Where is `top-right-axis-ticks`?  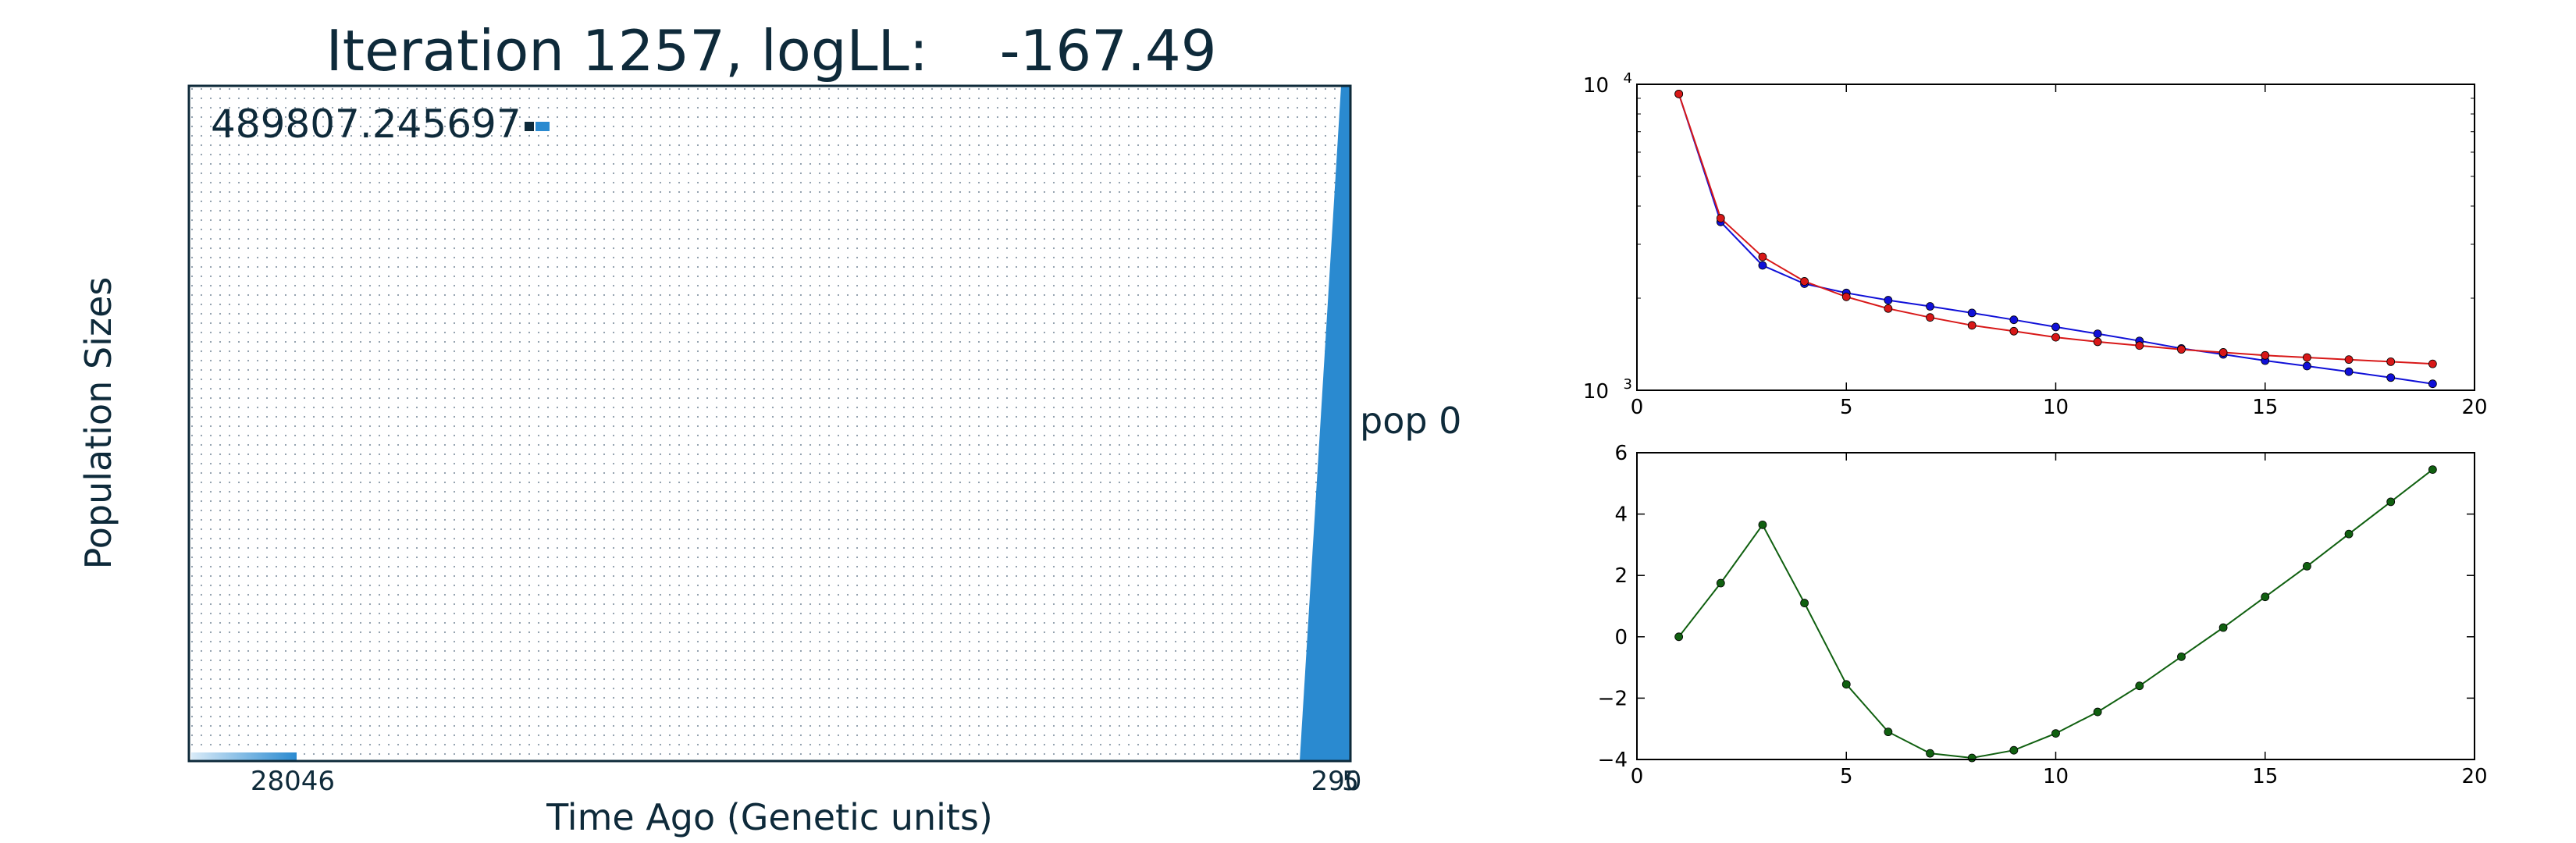 top-right-axis-ticks is located at coordinates (2055, 238).